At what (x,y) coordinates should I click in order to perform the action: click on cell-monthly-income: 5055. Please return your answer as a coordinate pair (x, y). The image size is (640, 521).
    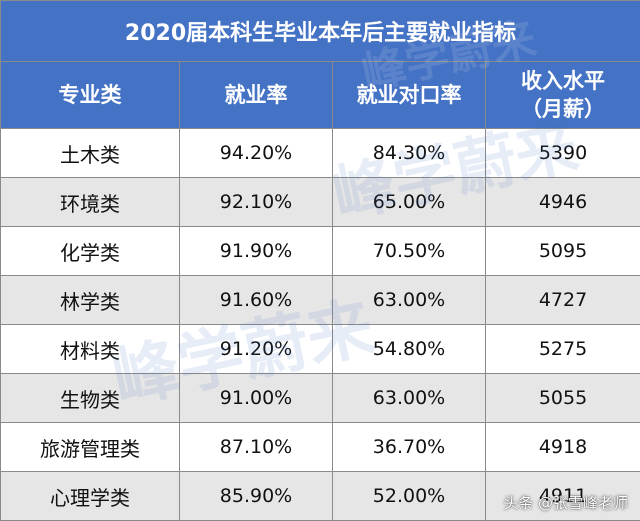
    Looking at the image, I should click on (562, 398).